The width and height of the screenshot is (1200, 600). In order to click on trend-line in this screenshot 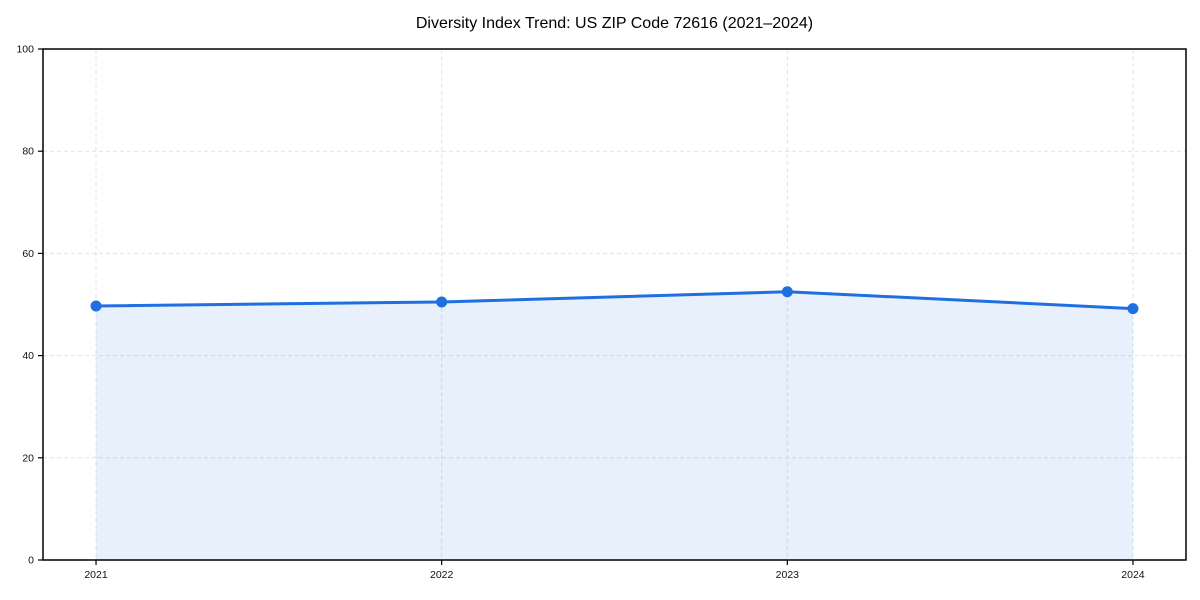, I will do `click(614, 300)`.